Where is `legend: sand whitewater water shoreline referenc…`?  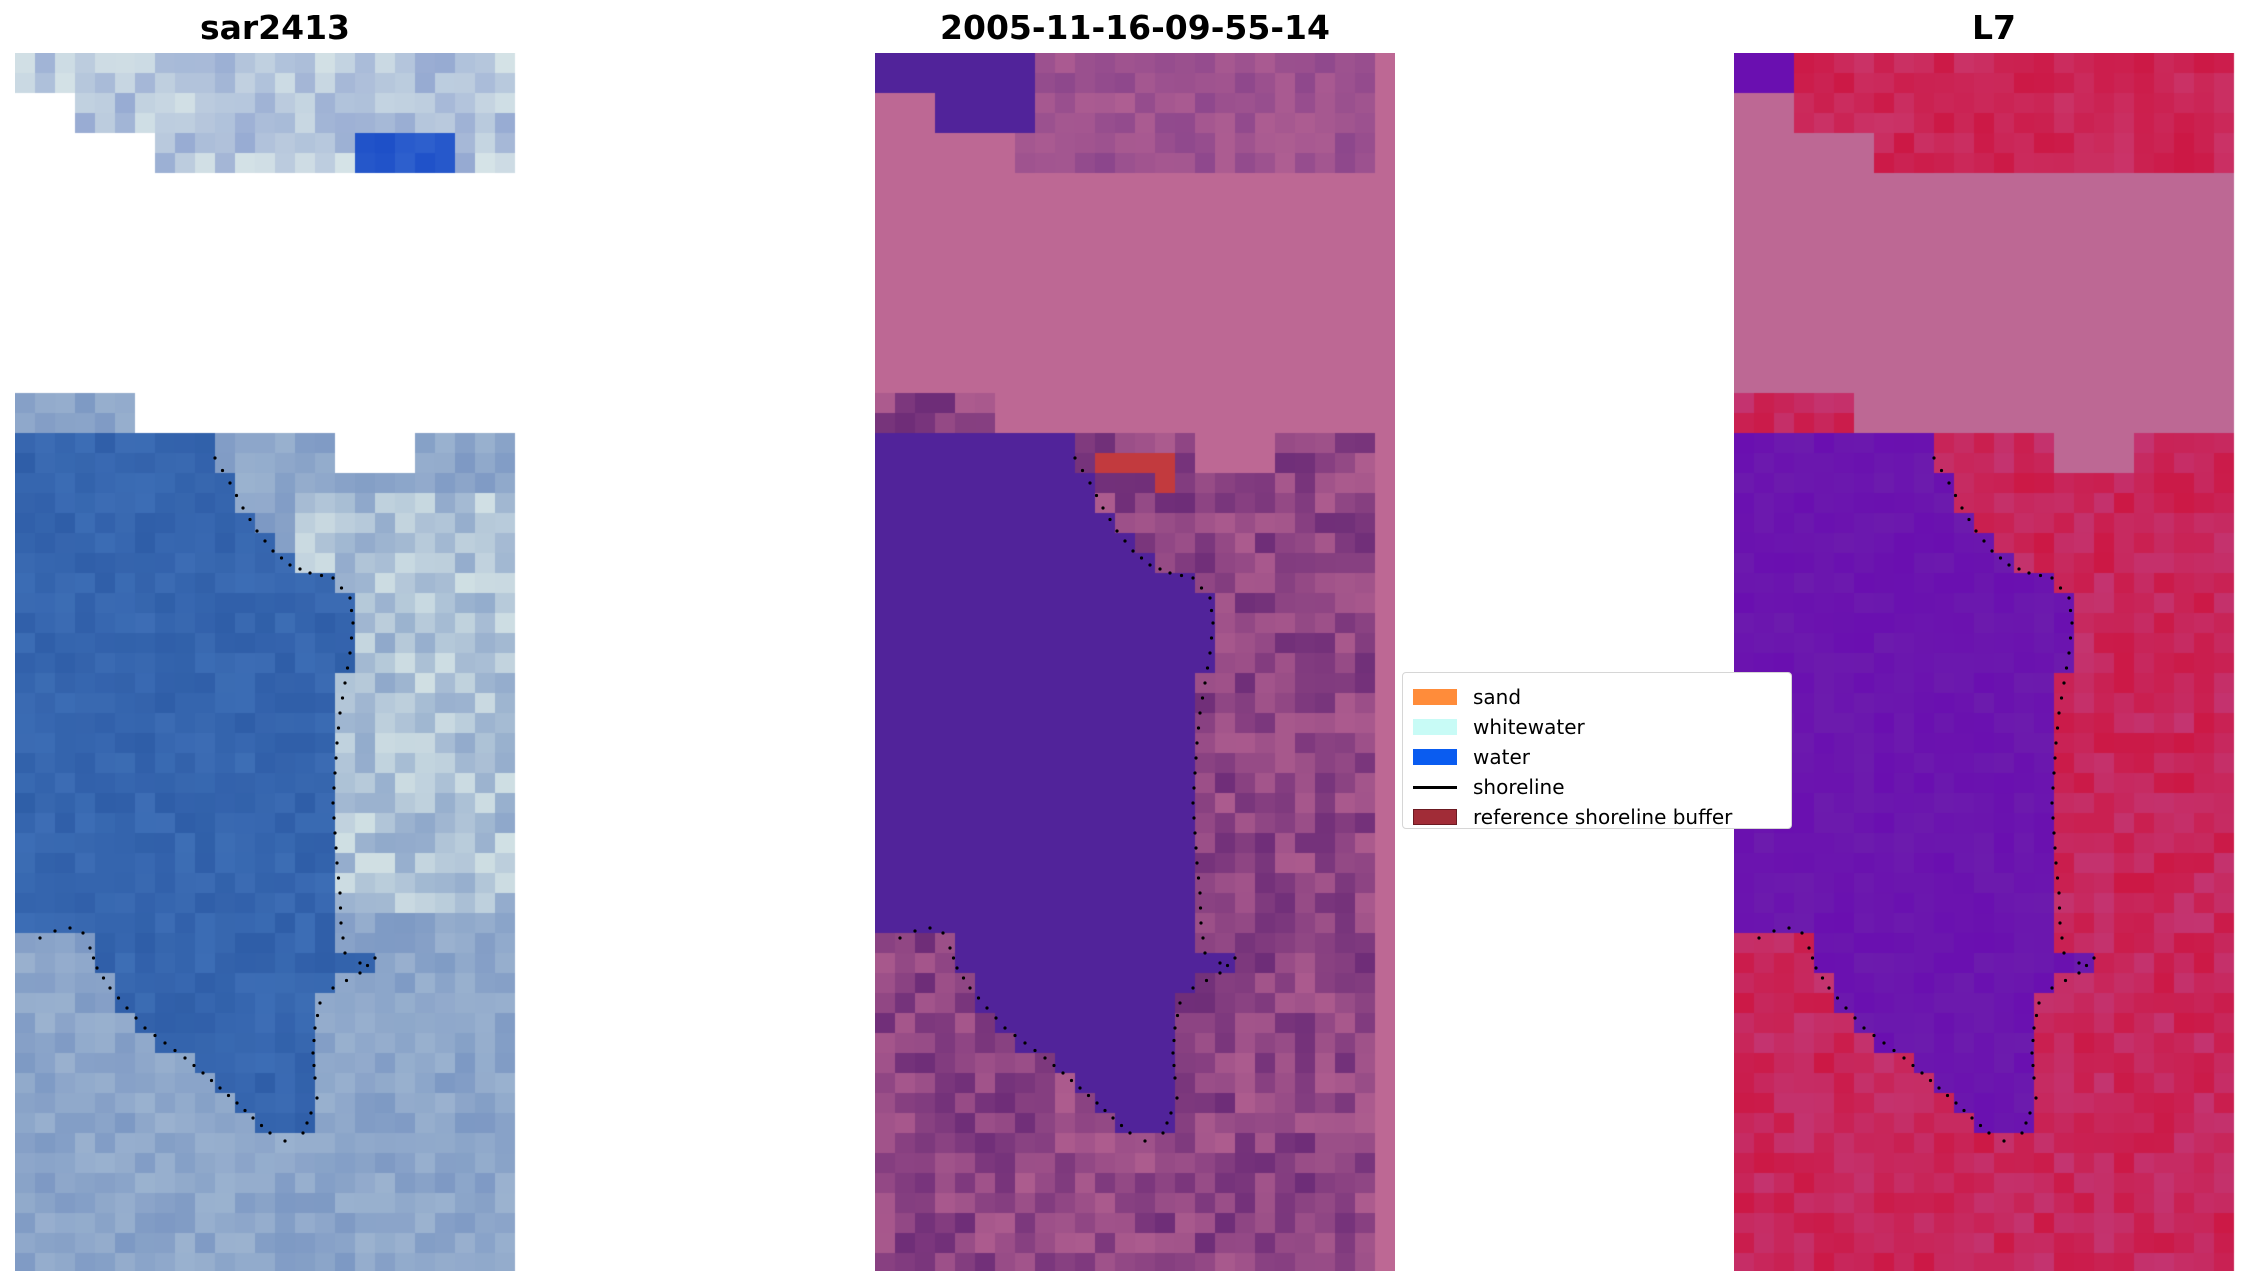
legend: sand whitewater water shoreline referenc… is located at coordinates (1597, 750).